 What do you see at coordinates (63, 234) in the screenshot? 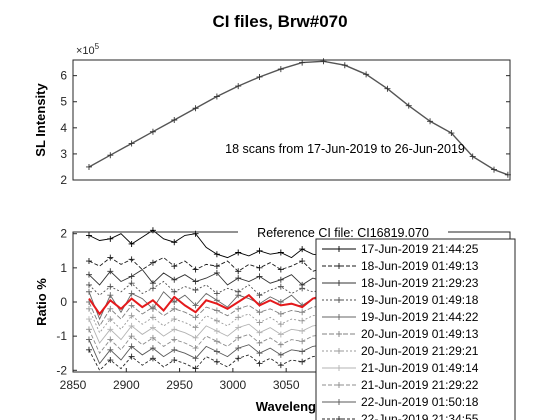
I see `bottom-y-tick-label: 2` at bounding box center [63, 234].